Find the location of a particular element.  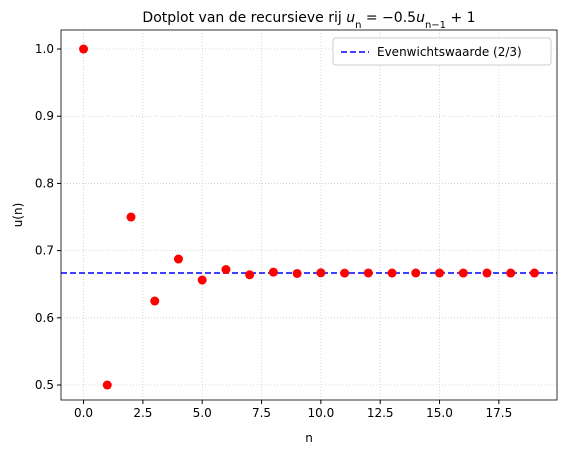

x-tick-label: 17.5 is located at coordinates (498, 413).